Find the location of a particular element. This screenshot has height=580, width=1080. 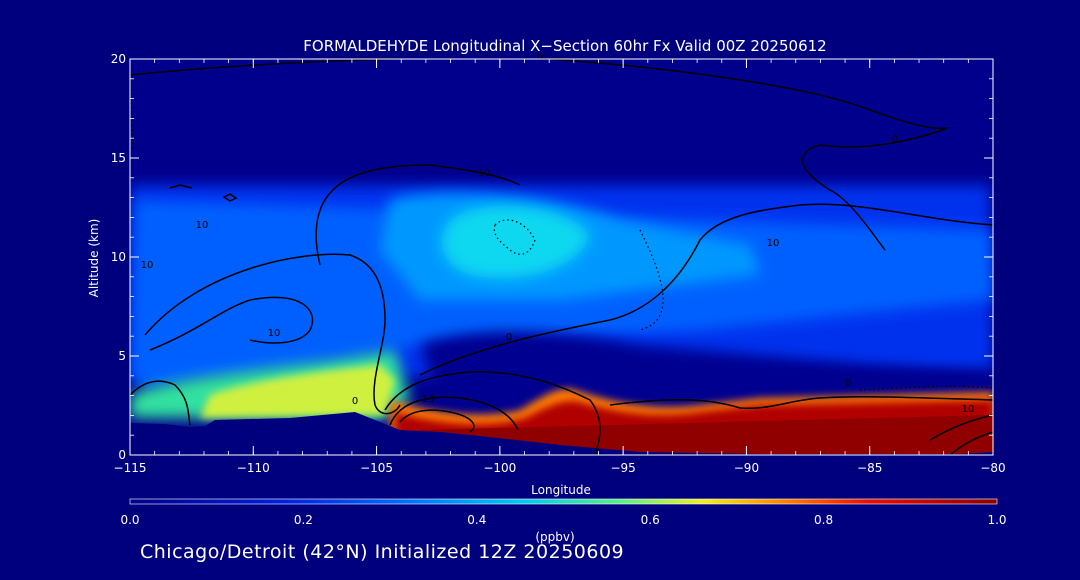

colorbar-tick-label: 0.4 is located at coordinates (476, 520).